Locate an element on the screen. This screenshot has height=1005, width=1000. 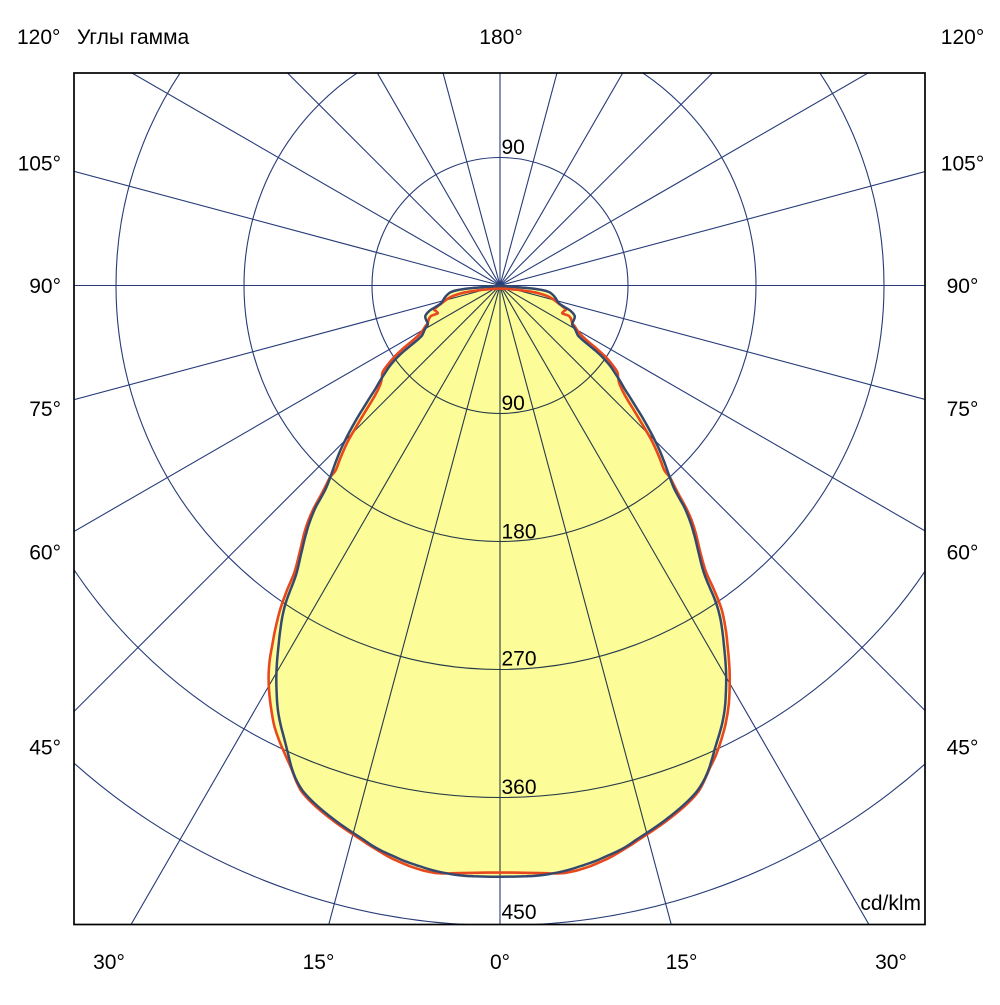
svg-text: 360 is located at coordinates (519, 787).